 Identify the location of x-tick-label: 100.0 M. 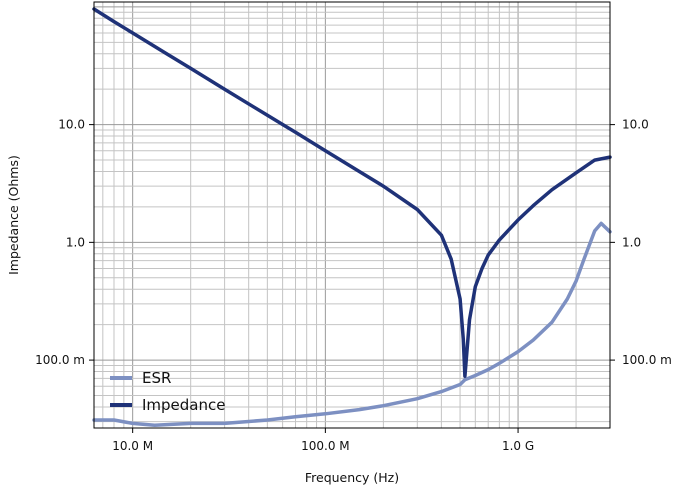
(325, 446).